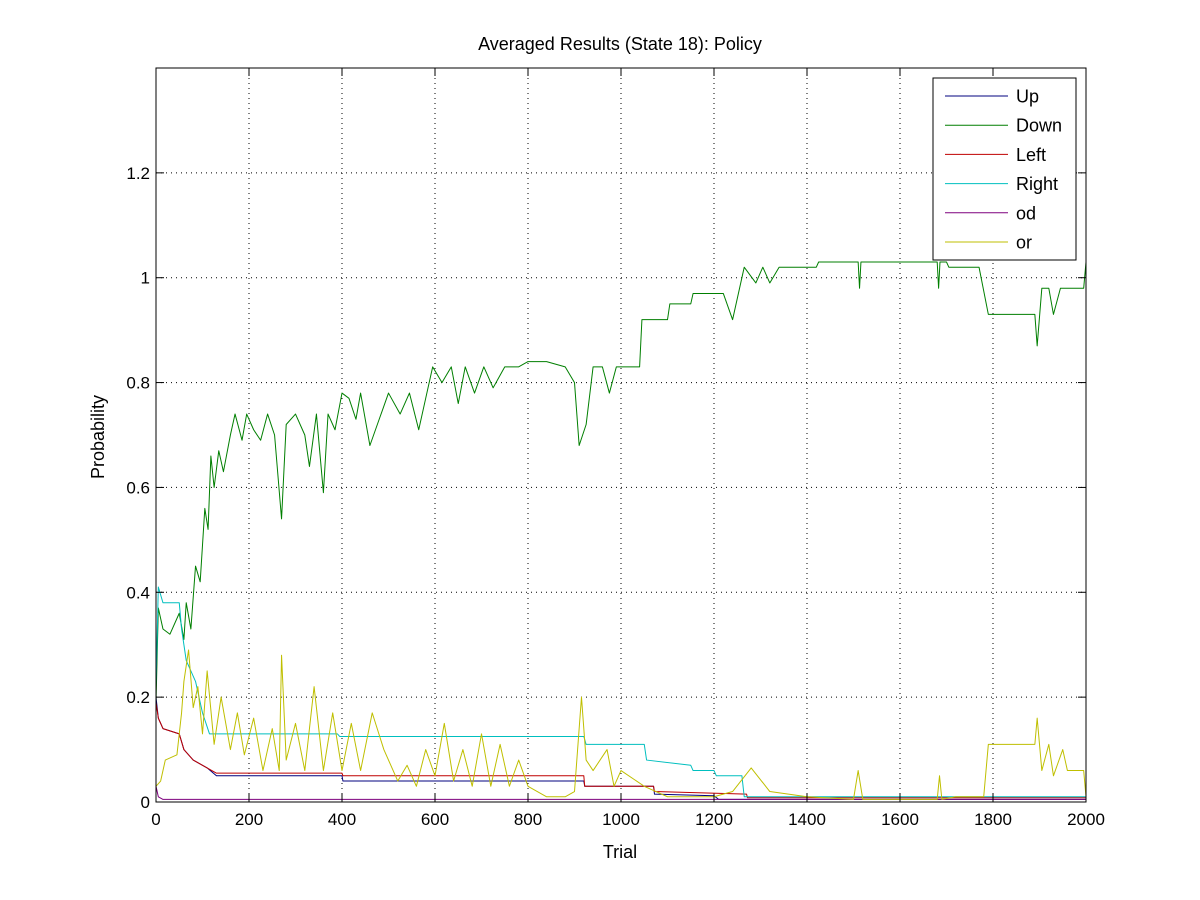 This screenshot has width=1200, height=900. What do you see at coordinates (342, 819) in the screenshot?
I see `x-tick-label: 400` at bounding box center [342, 819].